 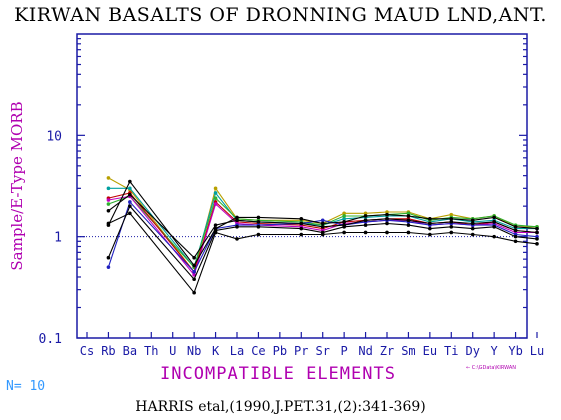 I want to click on x-tick-label: Ce, so click(x=258, y=351).